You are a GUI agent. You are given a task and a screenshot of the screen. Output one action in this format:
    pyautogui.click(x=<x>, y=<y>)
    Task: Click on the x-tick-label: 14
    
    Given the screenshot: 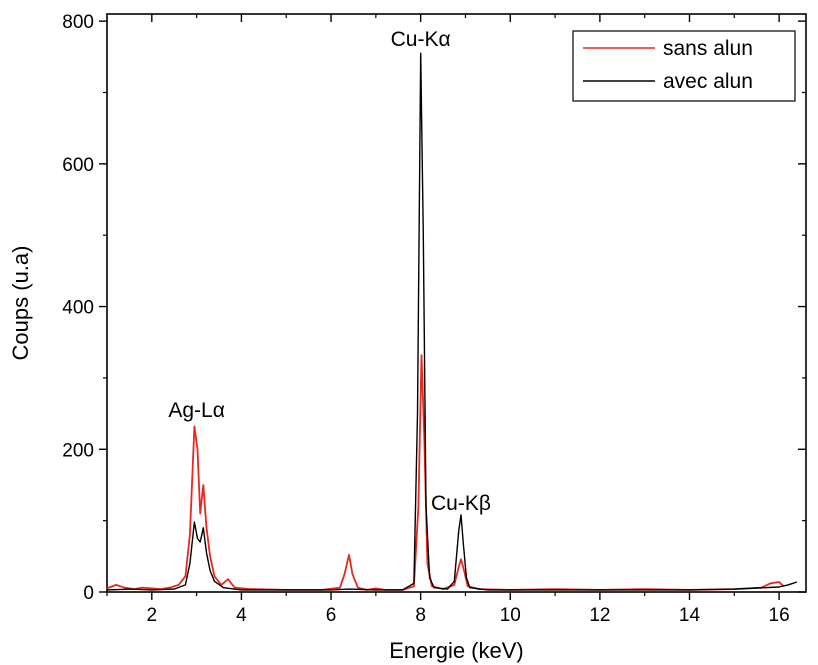 What is the action you would take?
    pyautogui.click(x=690, y=615)
    